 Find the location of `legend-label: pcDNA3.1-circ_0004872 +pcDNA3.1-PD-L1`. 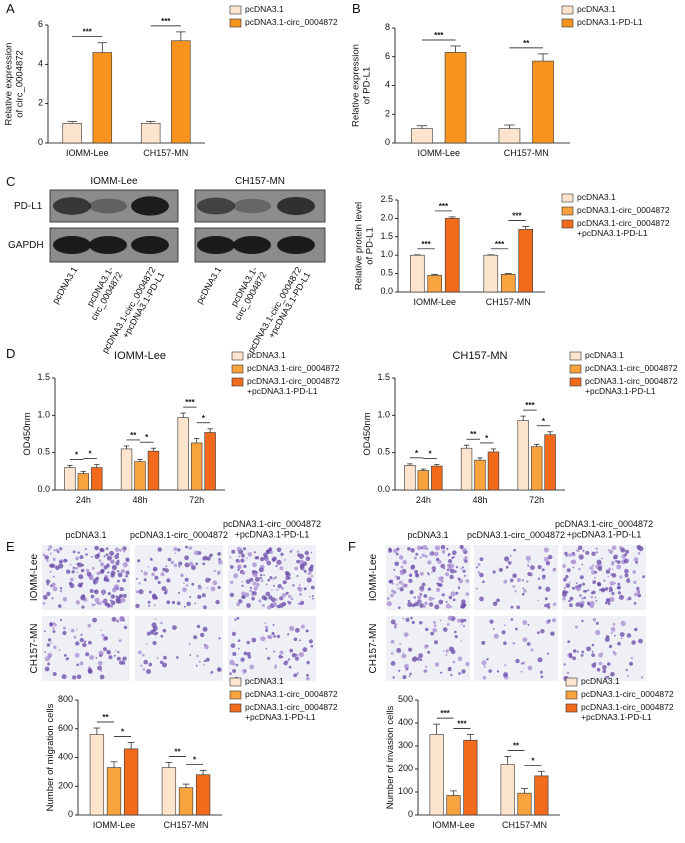

legend-label: pcDNA3.1-circ_0004872 +pcDNA3.1-PD-L1 is located at coordinates (623, 228).